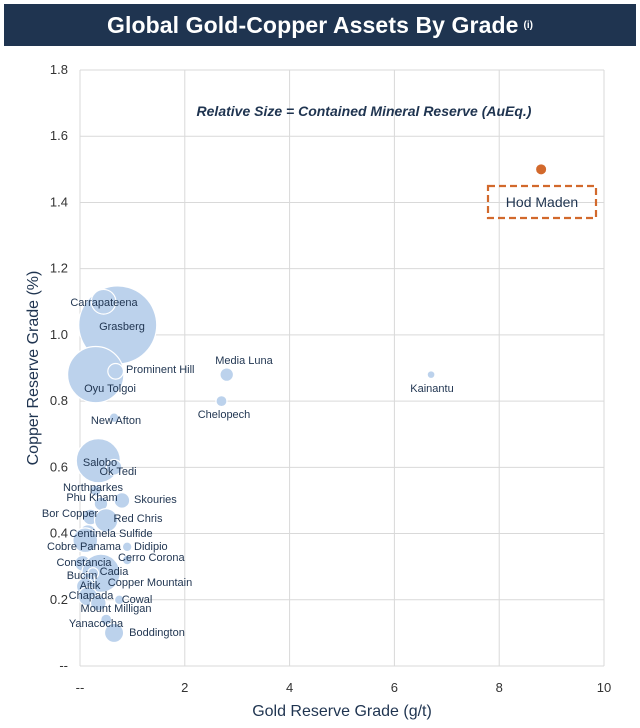  Describe the element at coordinates (82, 576) in the screenshot. I see `bubble-label-bucim: Bucim` at that location.